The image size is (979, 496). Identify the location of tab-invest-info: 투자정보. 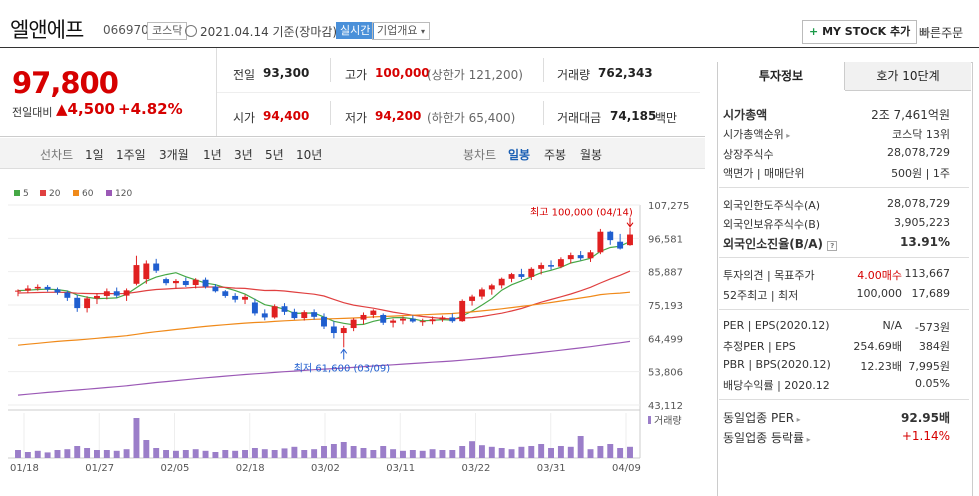
(781, 76).